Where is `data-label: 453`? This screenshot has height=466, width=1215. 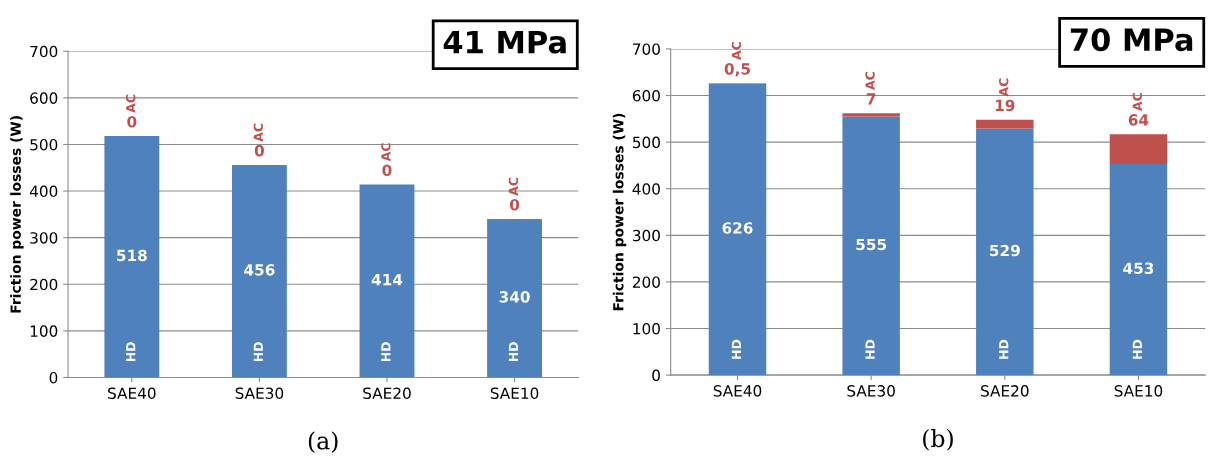
data-label: 453 is located at coordinates (1138, 268).